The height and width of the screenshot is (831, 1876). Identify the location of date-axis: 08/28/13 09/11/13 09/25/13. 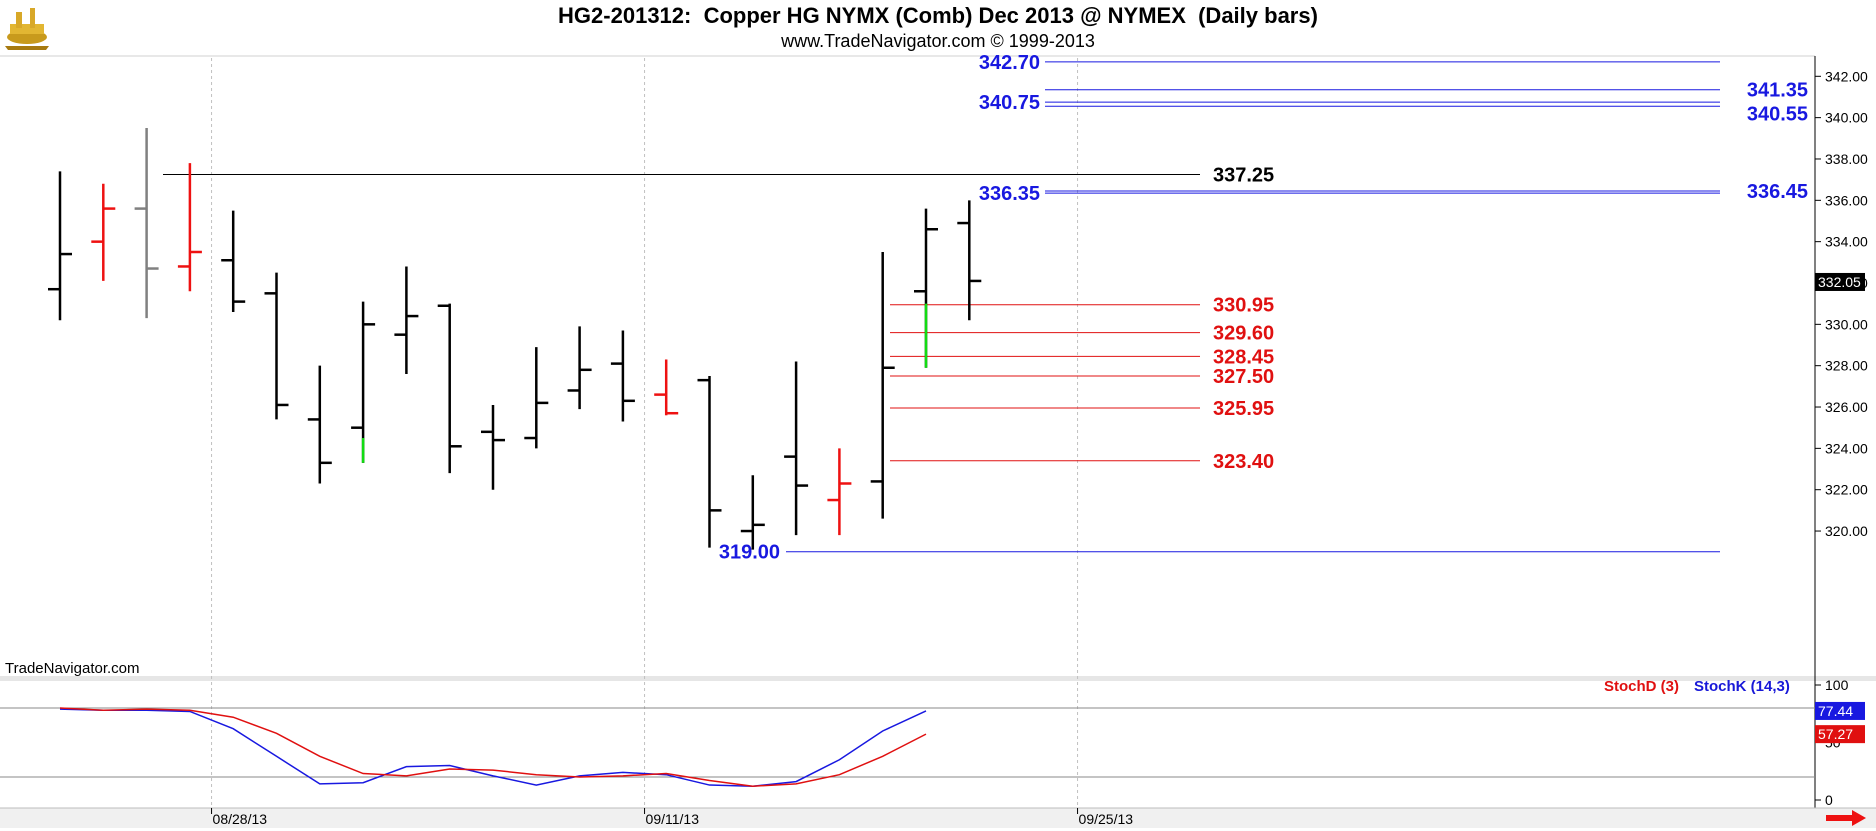
(672, 817).